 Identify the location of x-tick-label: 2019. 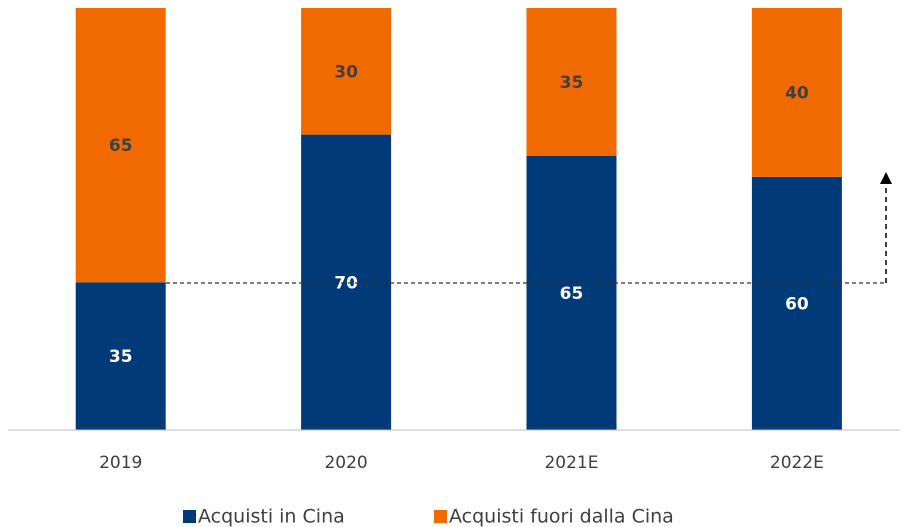
(120, 463).